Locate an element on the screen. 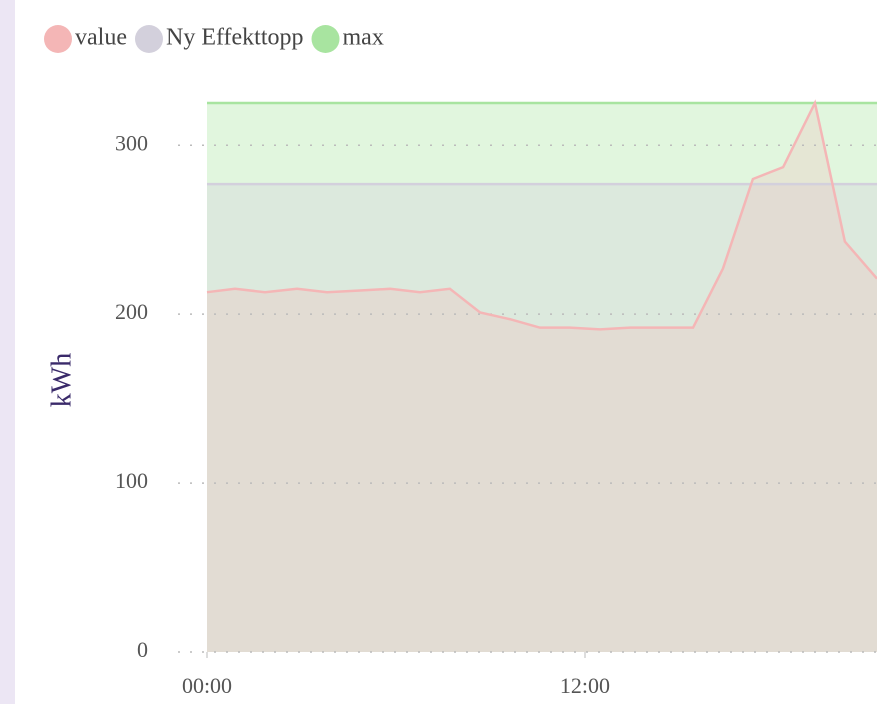  x-tick-label: 12:00 is located at coordinates (585, 685).